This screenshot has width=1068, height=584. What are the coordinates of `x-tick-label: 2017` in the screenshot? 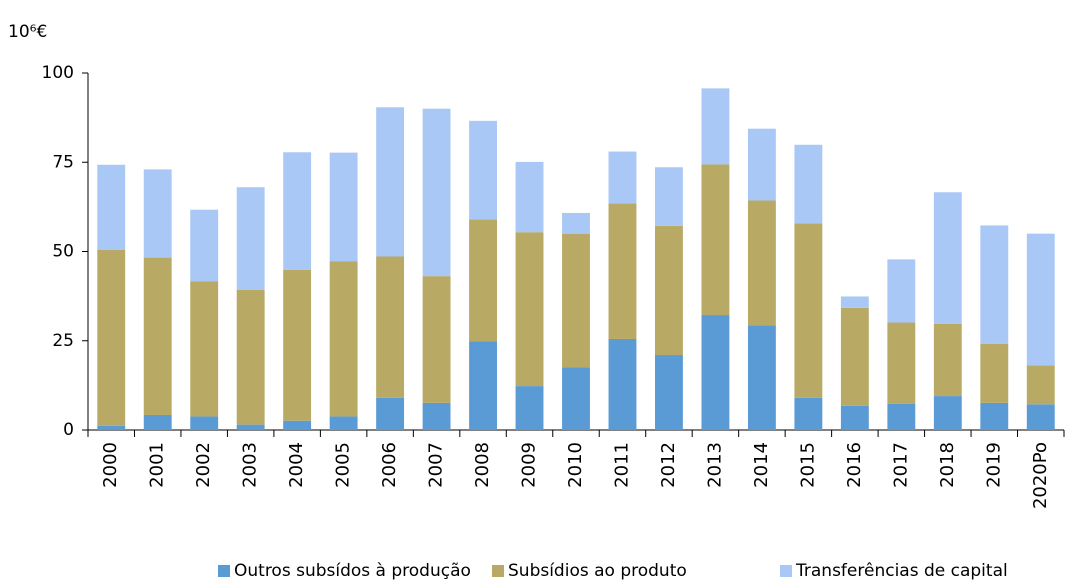 It's located at (900, 465).